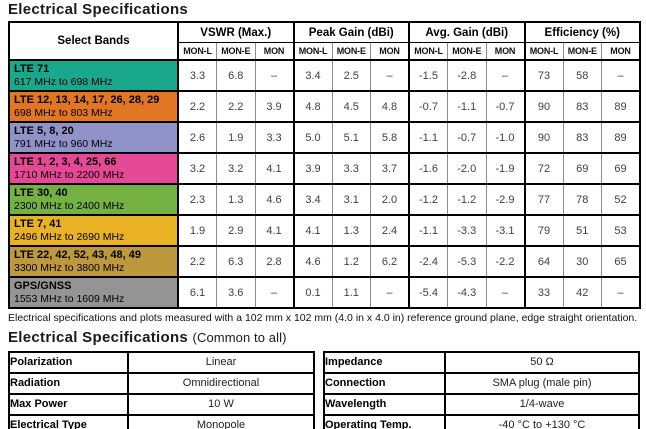  What do you see at coordinates (582, 51) in the screenshot?
I see `subcol-header-efficiency-mon-e: MON-E` at bounding box center [582, 51].